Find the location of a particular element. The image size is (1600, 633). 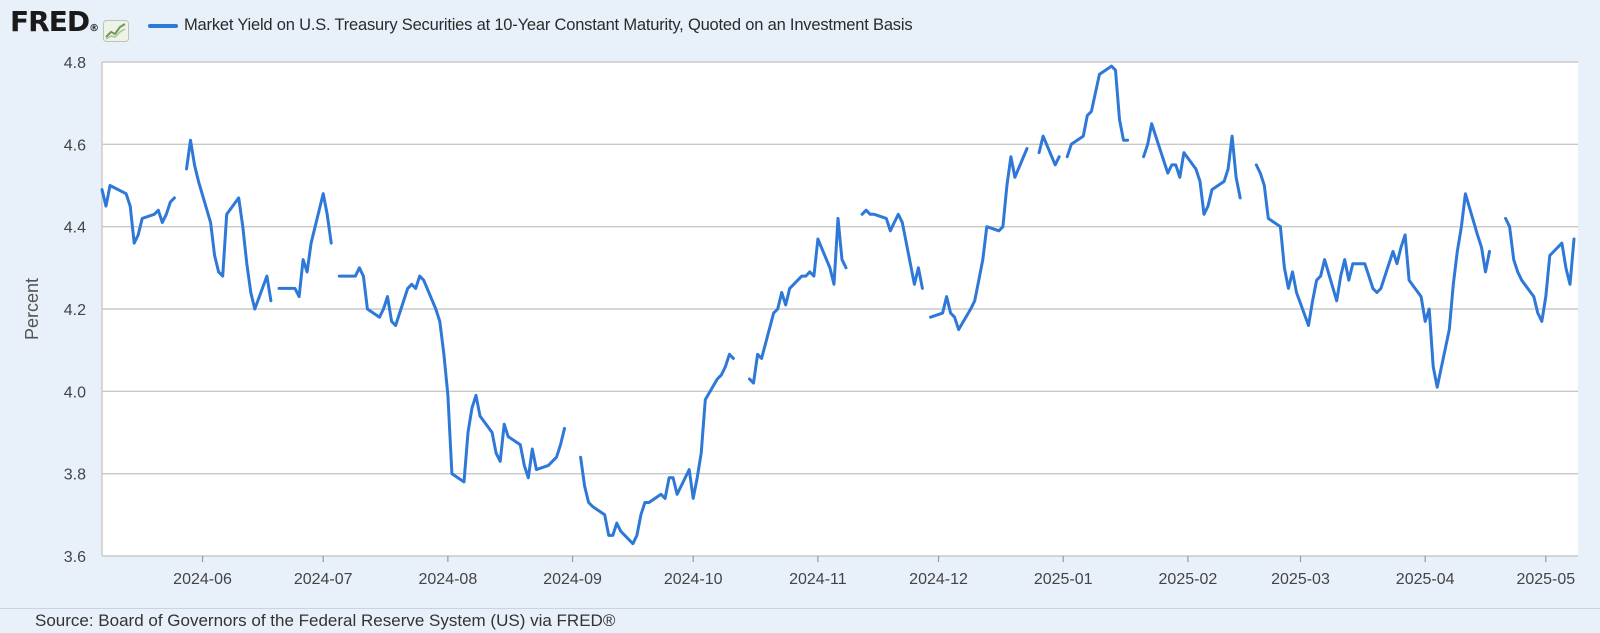

y-axis-ticks: 3.6 3.8 4.0 4.2 4.4 4.6 4.8 is located at coordinates (75, 310).